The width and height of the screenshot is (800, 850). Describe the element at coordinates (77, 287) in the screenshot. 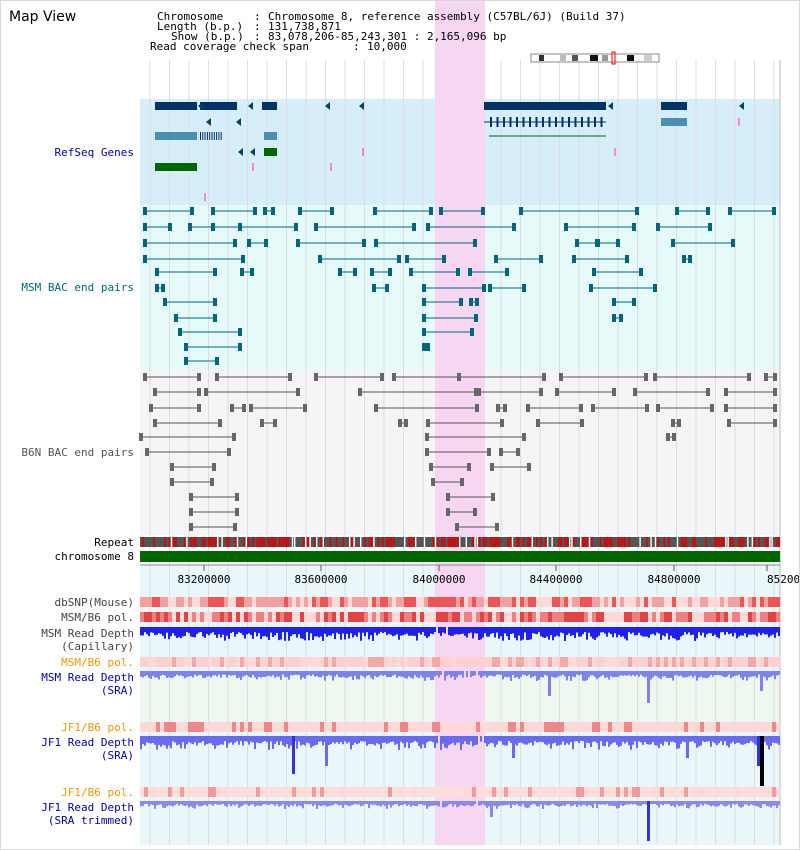

I see `track-label-msm-bac: MSM BAC end pairs` at that location.